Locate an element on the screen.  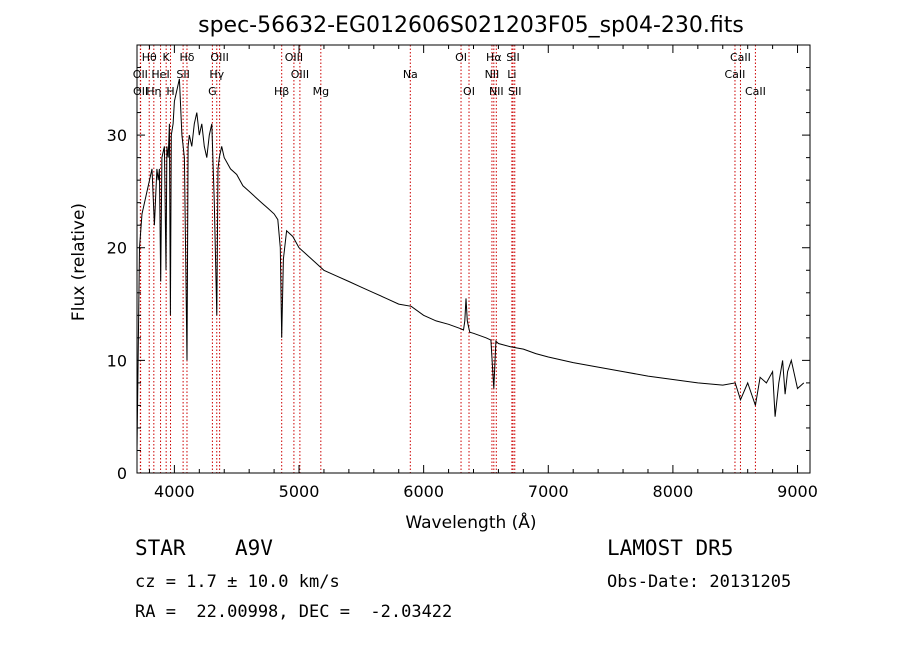
x-tick-label: 6000 is located at coordinates (423, 491).